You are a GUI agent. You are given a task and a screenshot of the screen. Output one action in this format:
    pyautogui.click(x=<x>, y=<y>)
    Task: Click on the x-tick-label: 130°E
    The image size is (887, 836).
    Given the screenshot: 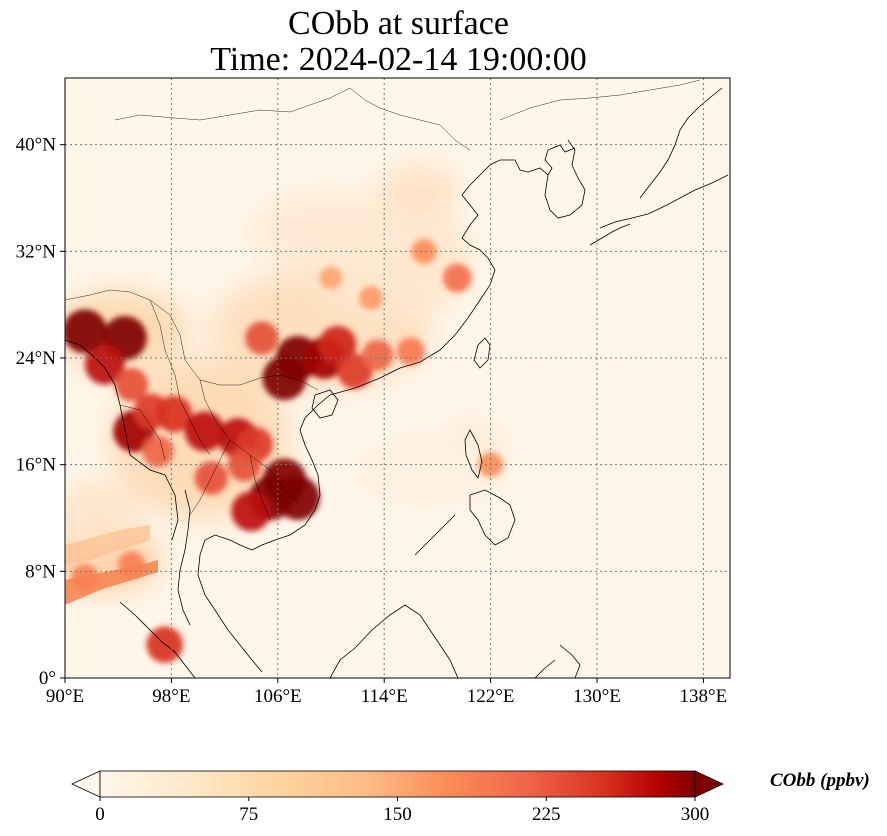 What is the action you would take?
    pyautogui.click(x=597, y=696)
    